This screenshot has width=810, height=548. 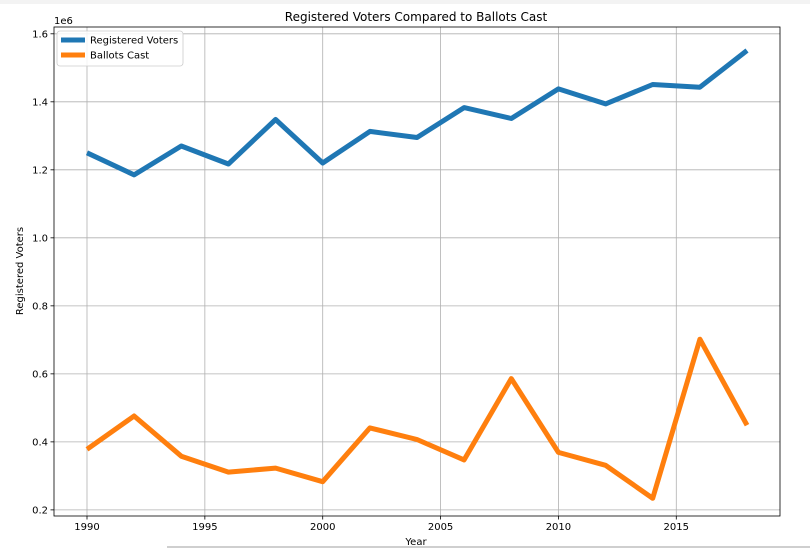 I want to click on y-axis-offset-label: 1e6, so click(x=63, y=21).